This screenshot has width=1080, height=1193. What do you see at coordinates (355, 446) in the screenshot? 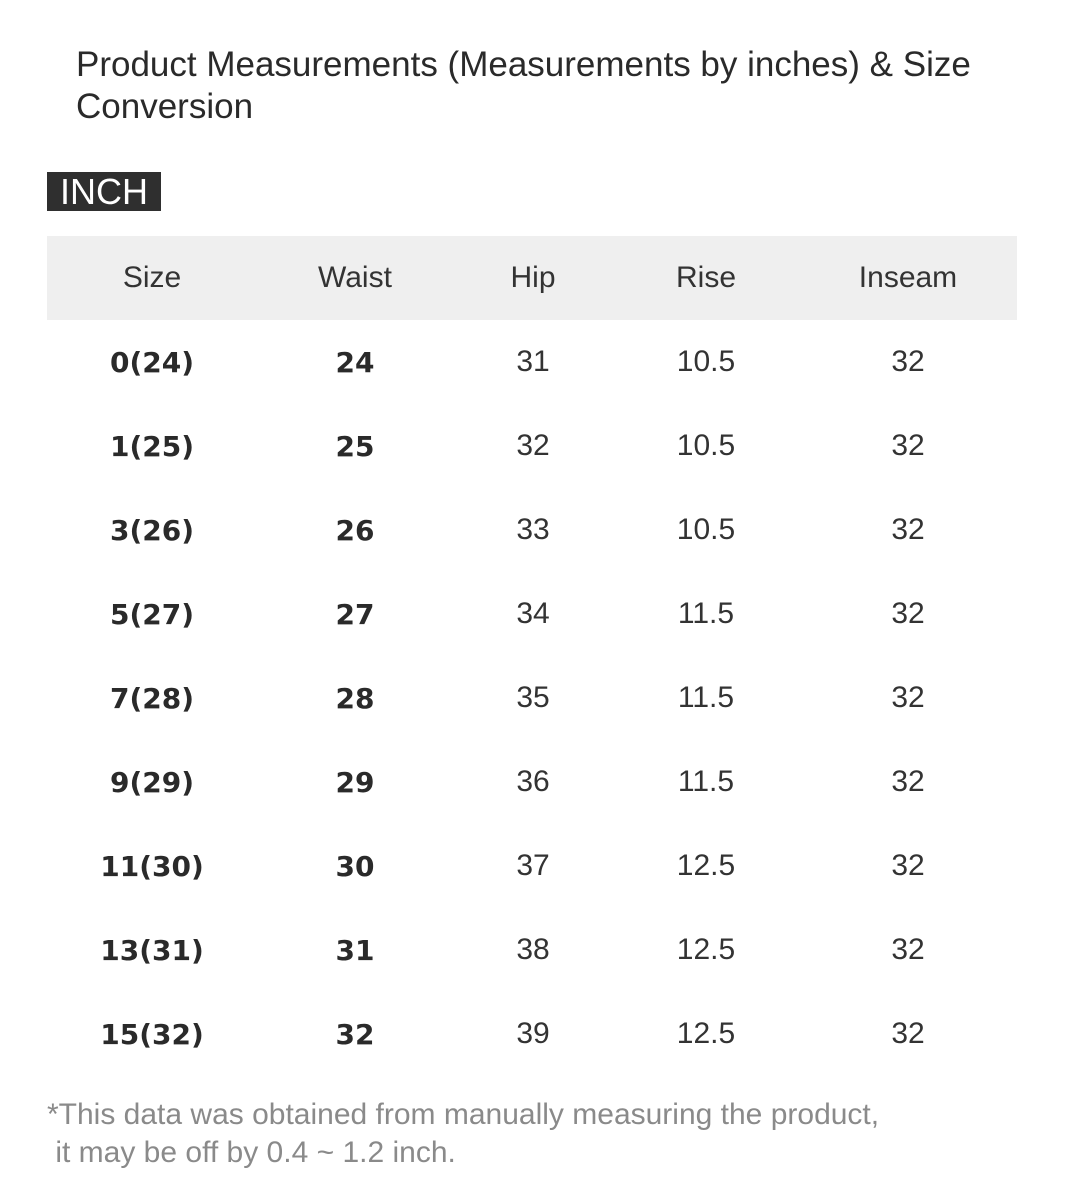
I see `cell-waist: 25` at bounding box center [355, 446].